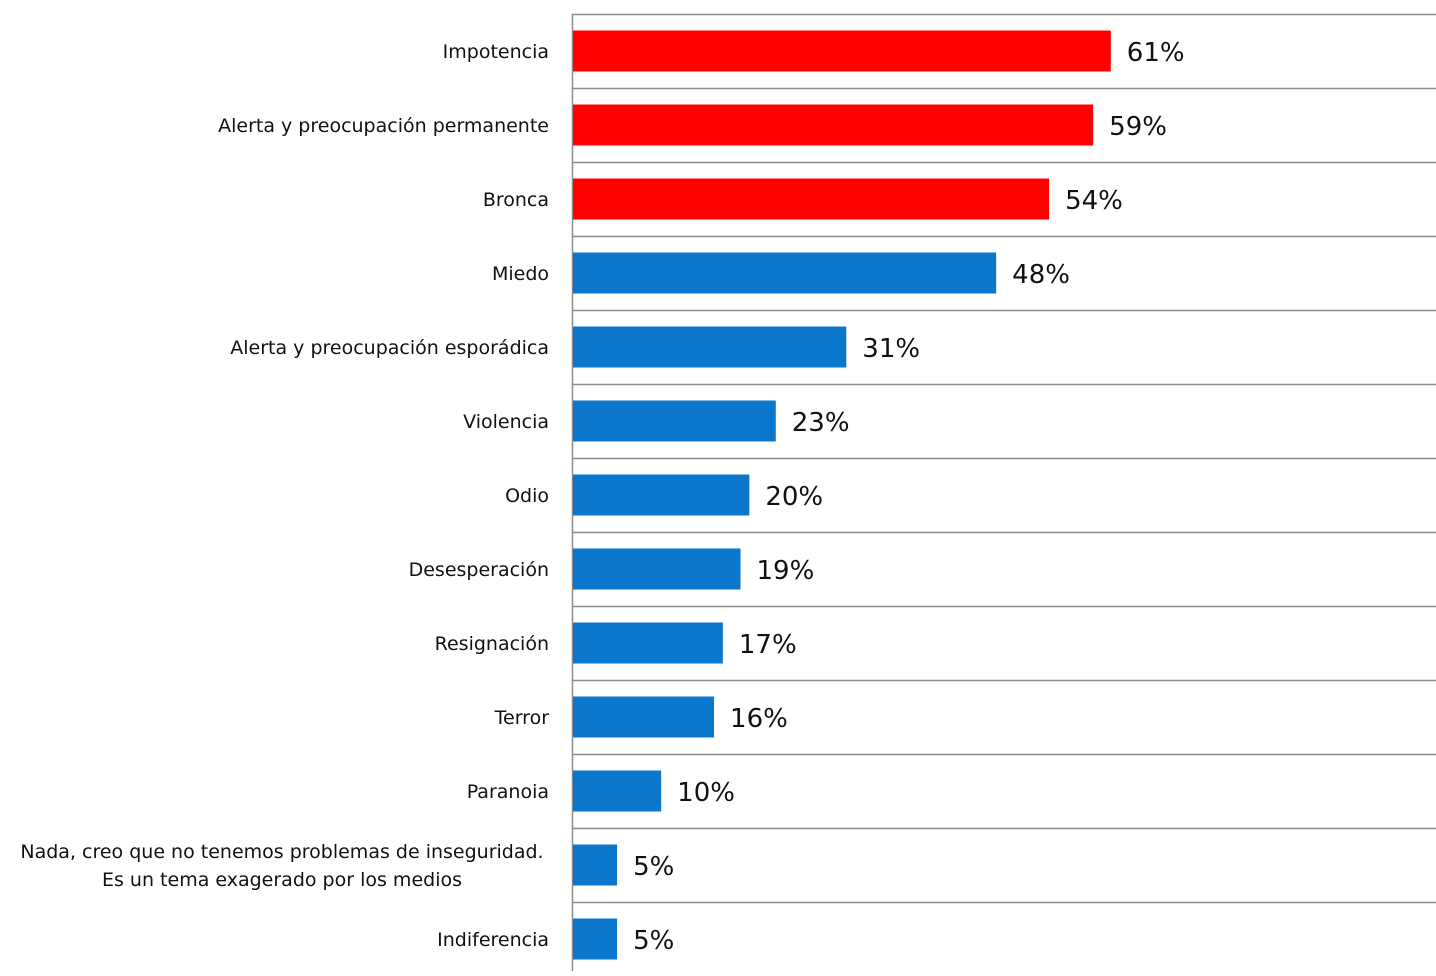 The width and height of the screenshot is (1436, 976). I want to click on value-label: 10%, so click(706, 793).